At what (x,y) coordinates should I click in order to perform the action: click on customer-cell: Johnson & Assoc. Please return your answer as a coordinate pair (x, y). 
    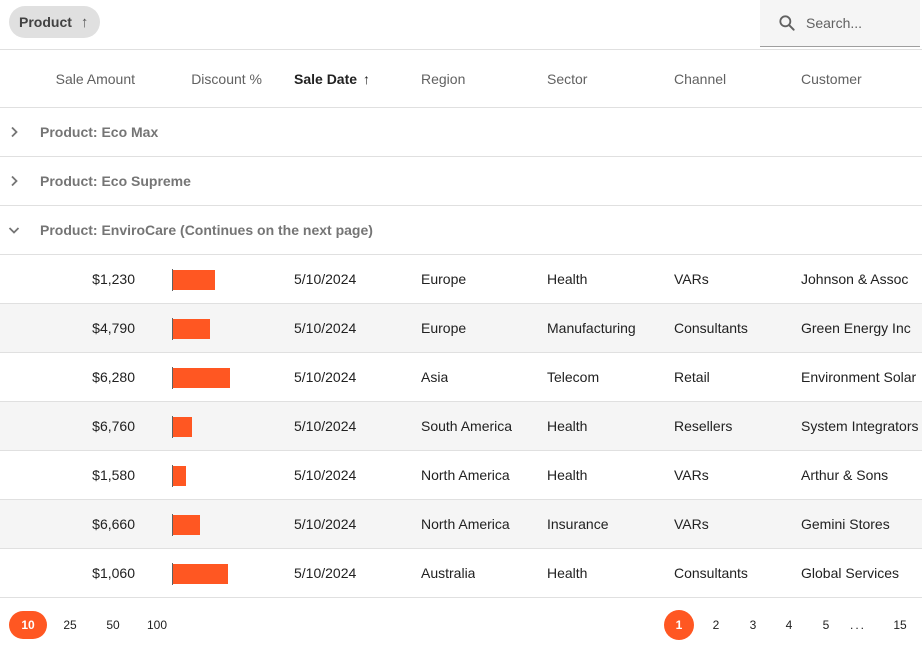
    Looking at the image, I should click on (855, 279).